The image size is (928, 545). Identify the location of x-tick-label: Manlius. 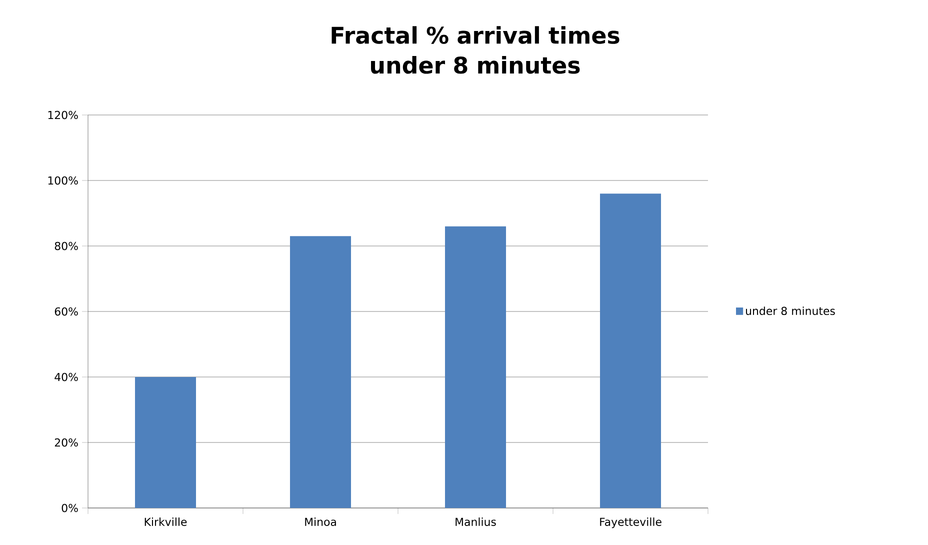
(476, 522).